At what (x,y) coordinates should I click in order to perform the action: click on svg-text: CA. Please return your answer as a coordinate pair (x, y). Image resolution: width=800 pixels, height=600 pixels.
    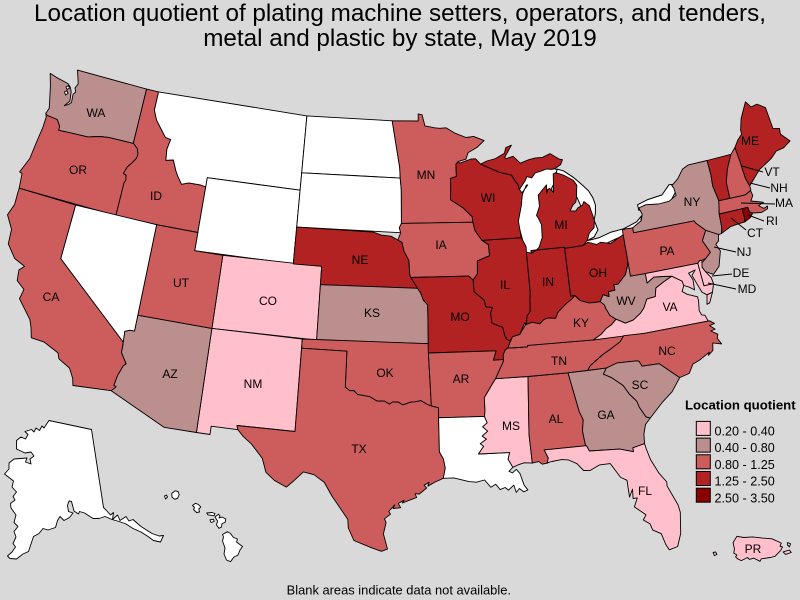
    Looking at the image, I should click on (51, 297).